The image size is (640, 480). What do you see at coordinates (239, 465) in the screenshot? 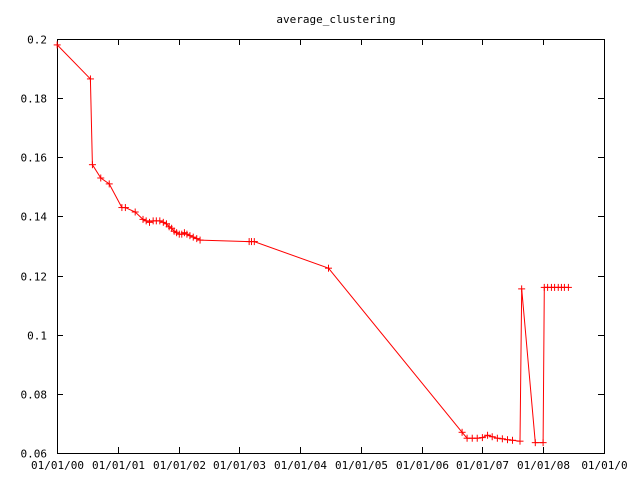
I see `x-tick-label: 01/01/03` at bounding box center [239, 465].